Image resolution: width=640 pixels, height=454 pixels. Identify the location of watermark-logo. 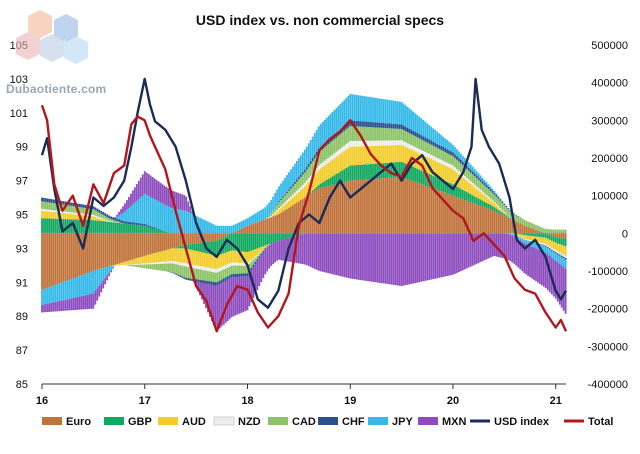
(54, 55).